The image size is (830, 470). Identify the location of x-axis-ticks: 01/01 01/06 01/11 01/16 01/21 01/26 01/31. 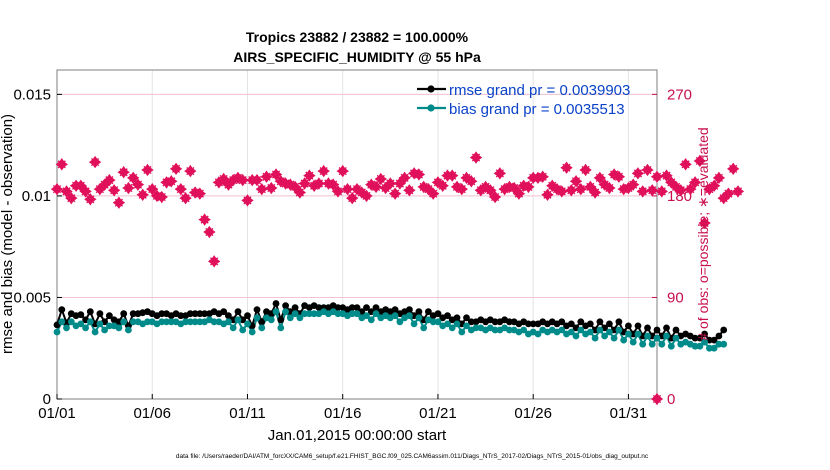
(342, 408).